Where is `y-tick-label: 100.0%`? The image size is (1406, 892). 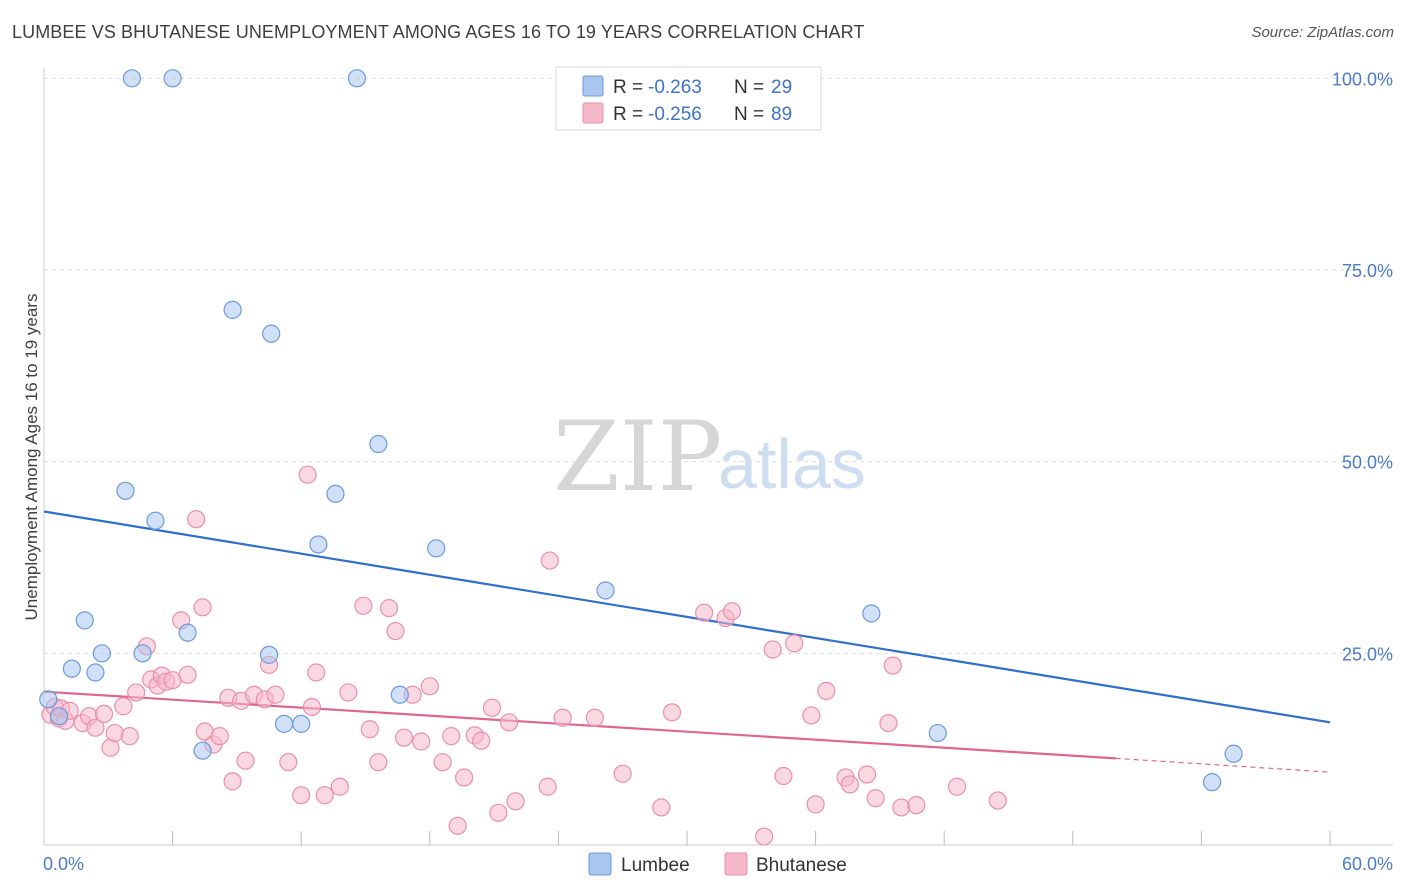 y-tick-label: 100.0% is located at coordinates (1362, 79).